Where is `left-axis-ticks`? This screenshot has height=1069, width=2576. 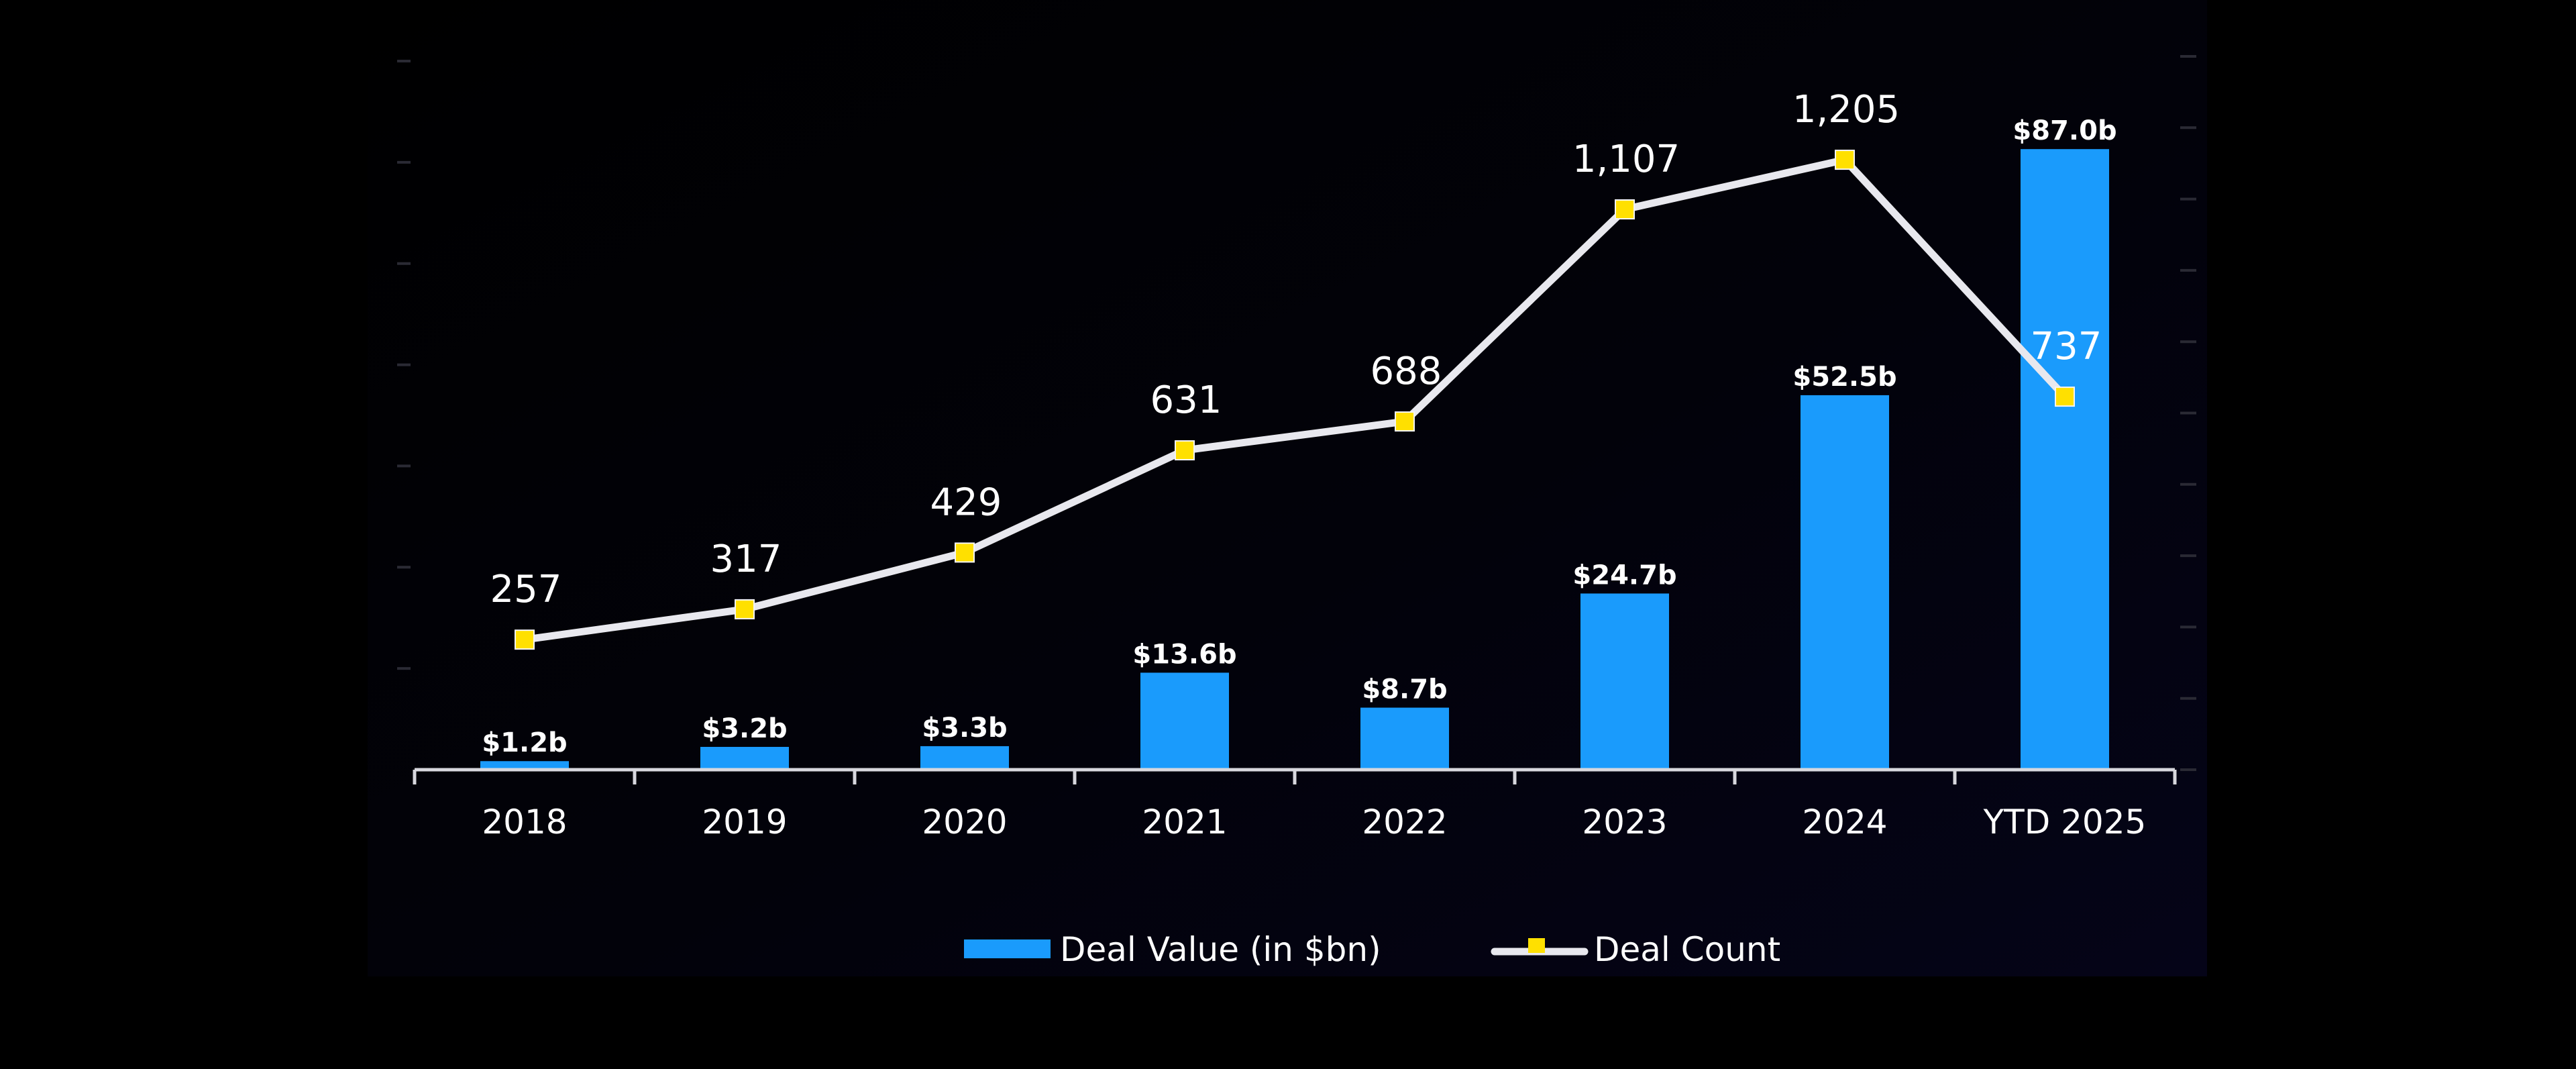
left-axis-ticks is located at coordinates (404, 365).